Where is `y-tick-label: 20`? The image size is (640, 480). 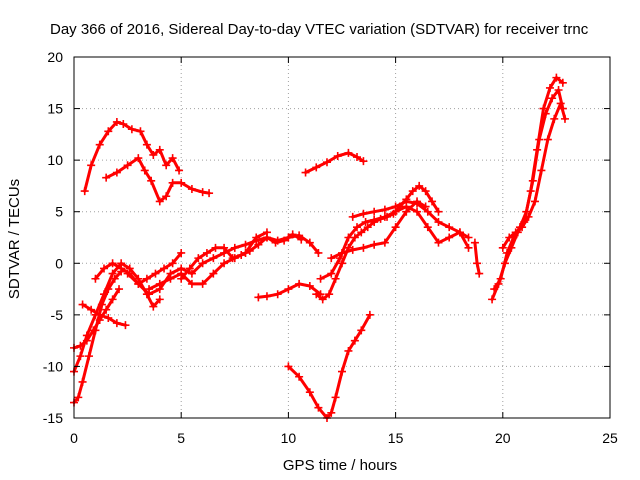
y-tick-label: 20 is located at coordinates (55, 57).